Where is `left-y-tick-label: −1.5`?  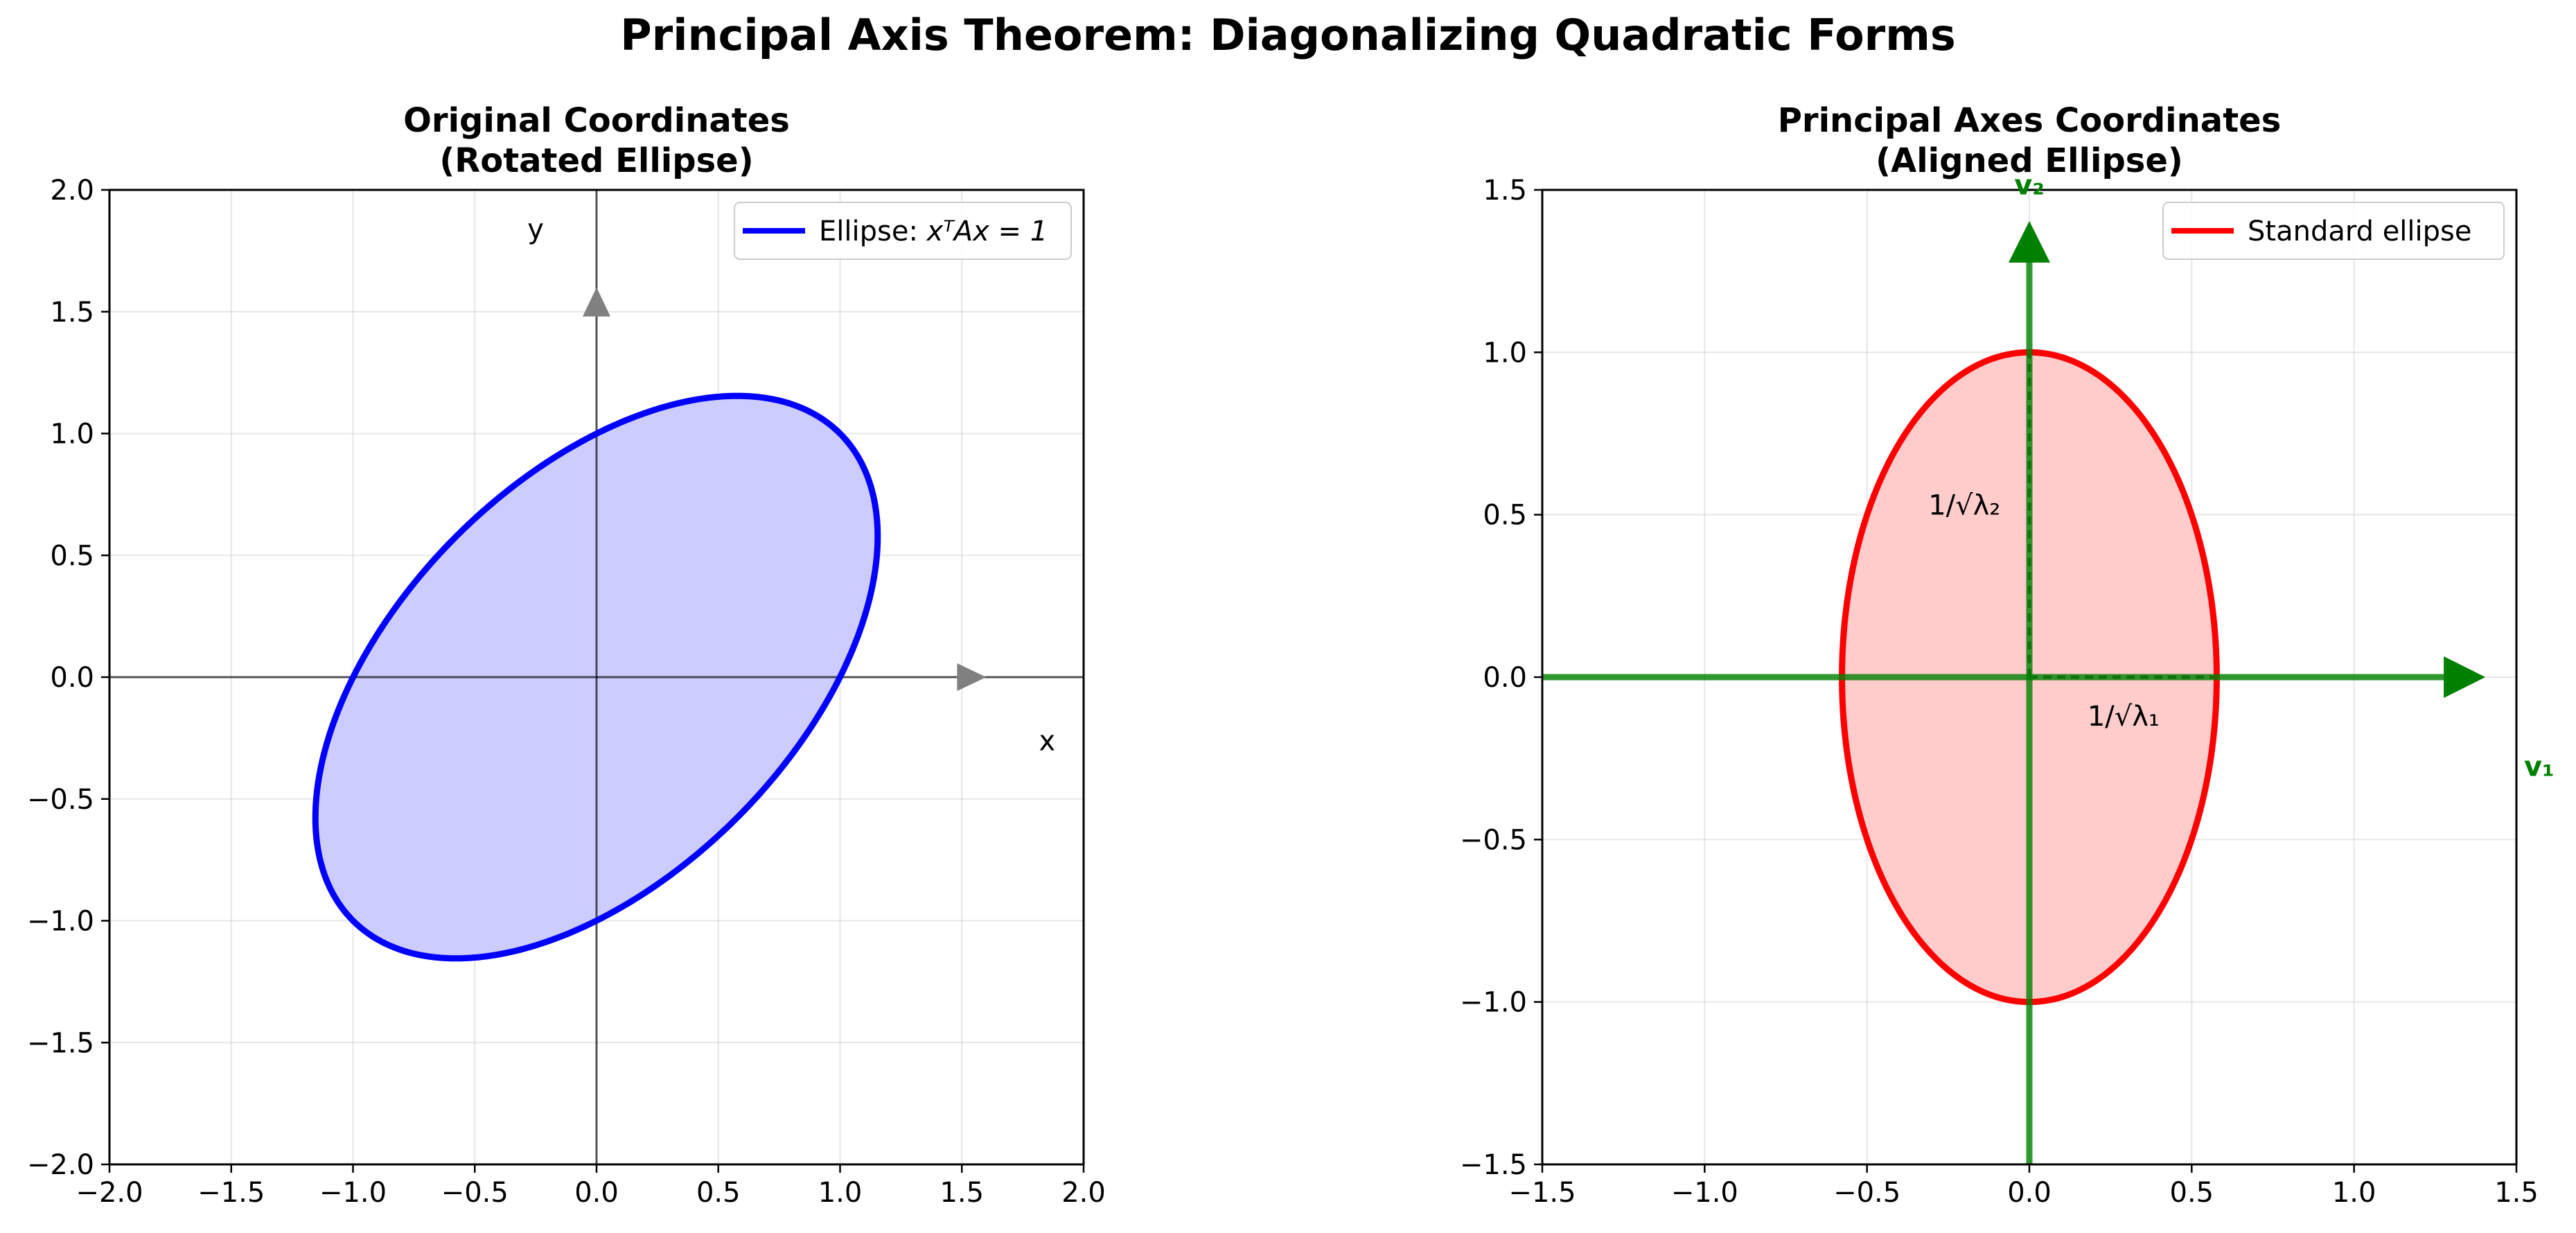
left-y-tick-label: −1.5 is located at coordinates (60, 1043).